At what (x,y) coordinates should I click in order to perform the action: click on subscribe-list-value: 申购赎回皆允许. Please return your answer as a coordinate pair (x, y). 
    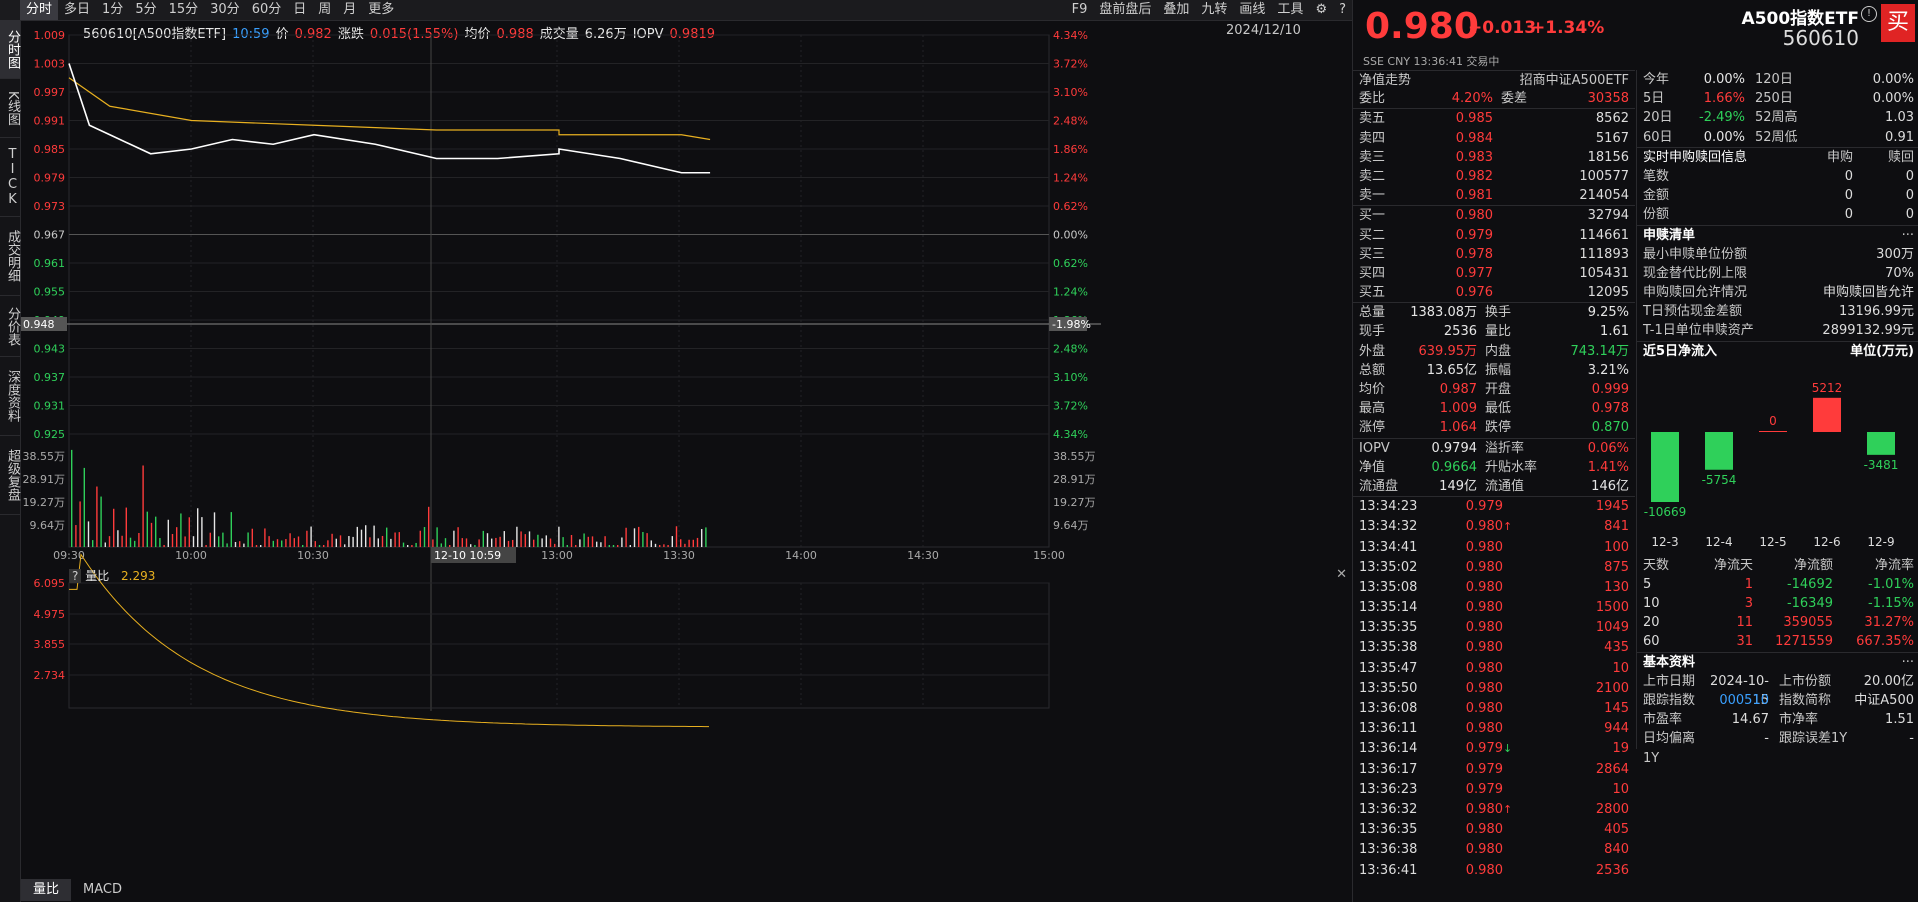
    Looking at the image, I should click on (1868, 293).